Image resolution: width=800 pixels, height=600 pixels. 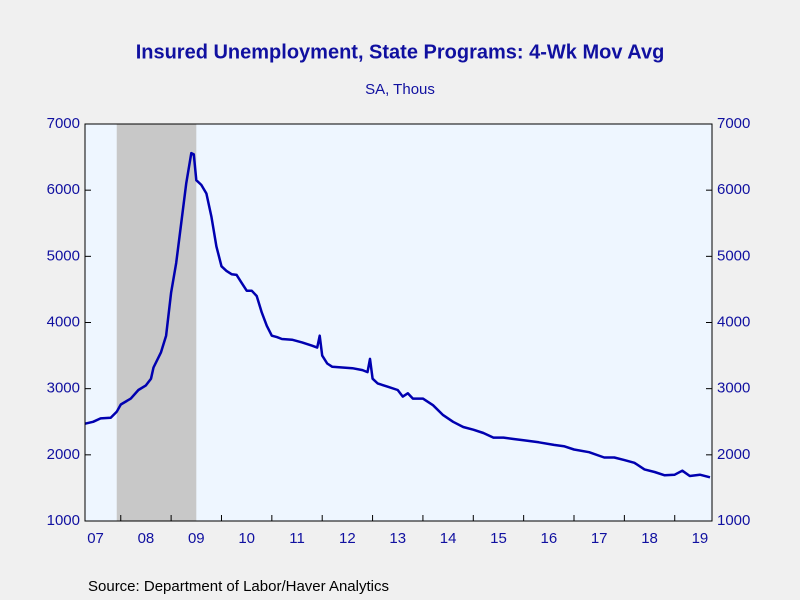 What do you see at coordinates (400, 89) in the screenshot?
I see `chart-subtitle: SA, Thous` at bounding box center [400, 89].